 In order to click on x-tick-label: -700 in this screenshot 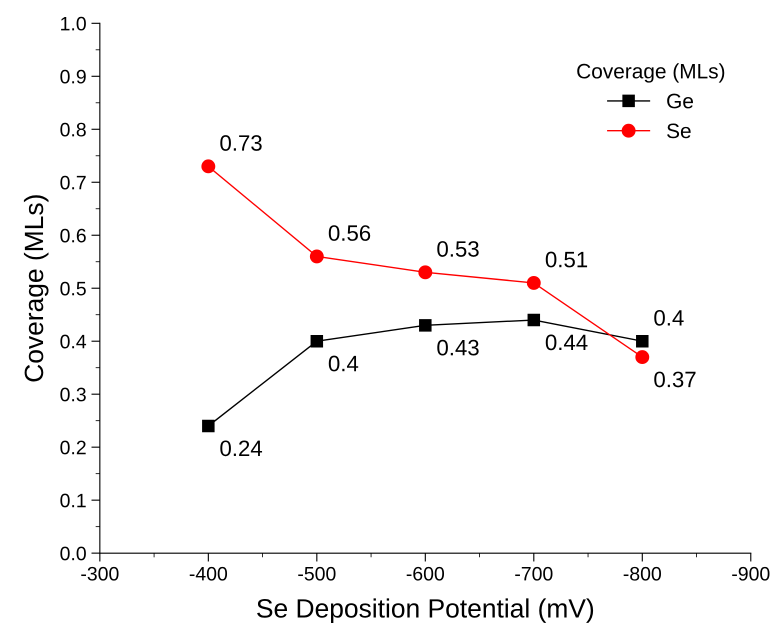, I will do `click(533, 573)`.